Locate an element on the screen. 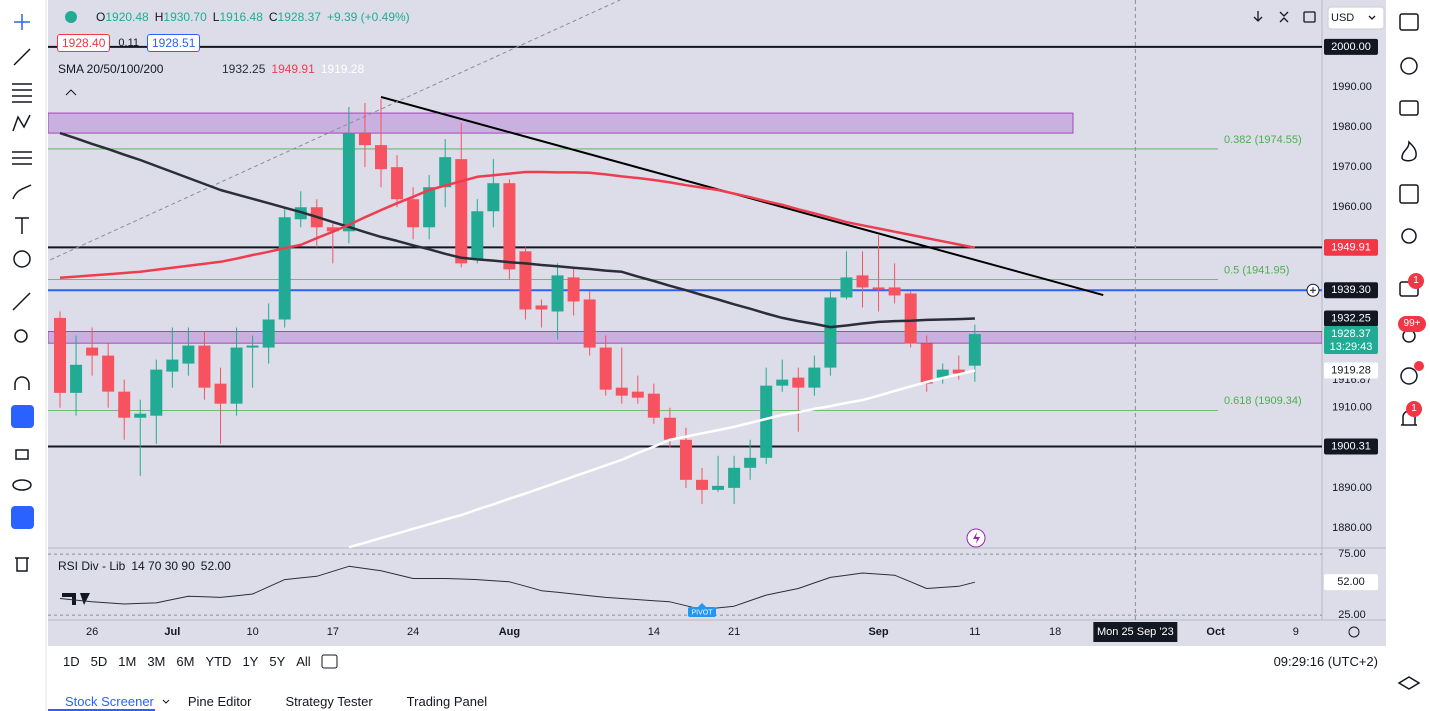 This screenshot has width=1430, height=711. fib-tool is located at coordinates (22, 158).